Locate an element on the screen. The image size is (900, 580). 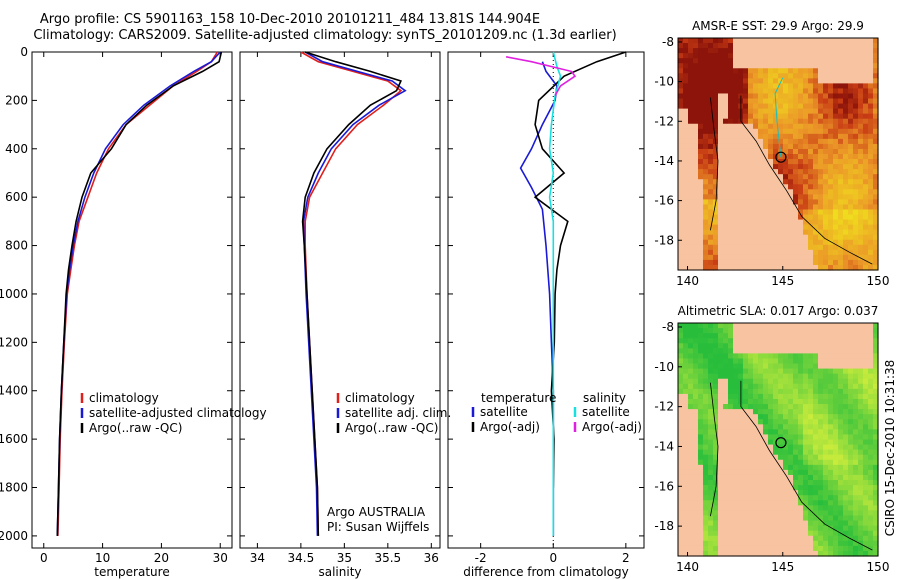
y-tick-label: 600 is located at coordinates (16, 197).